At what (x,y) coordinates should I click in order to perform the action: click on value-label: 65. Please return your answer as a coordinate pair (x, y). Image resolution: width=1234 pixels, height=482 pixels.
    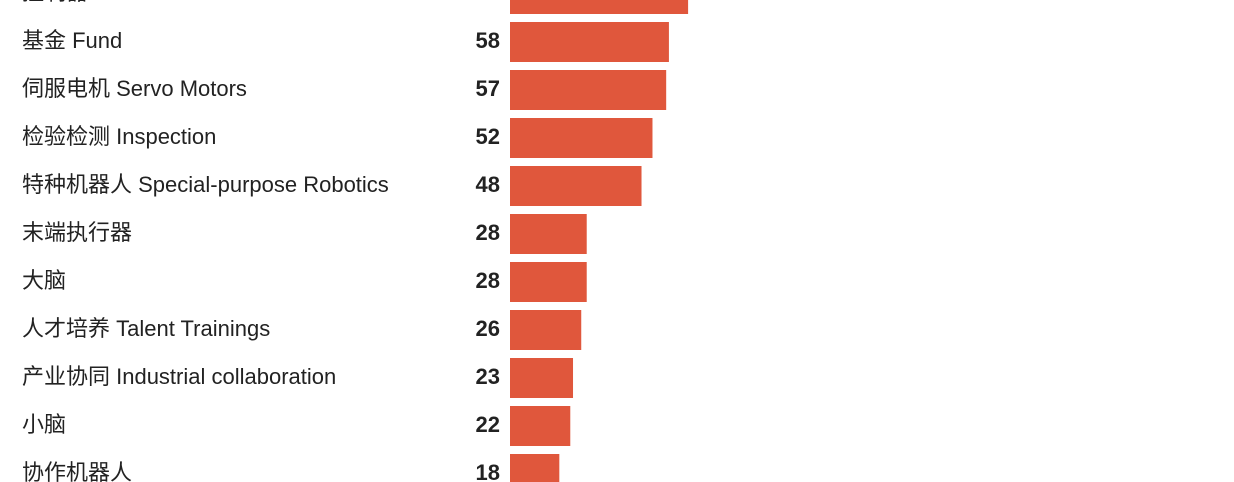
    Looking at the image, I should click on (488, 2).